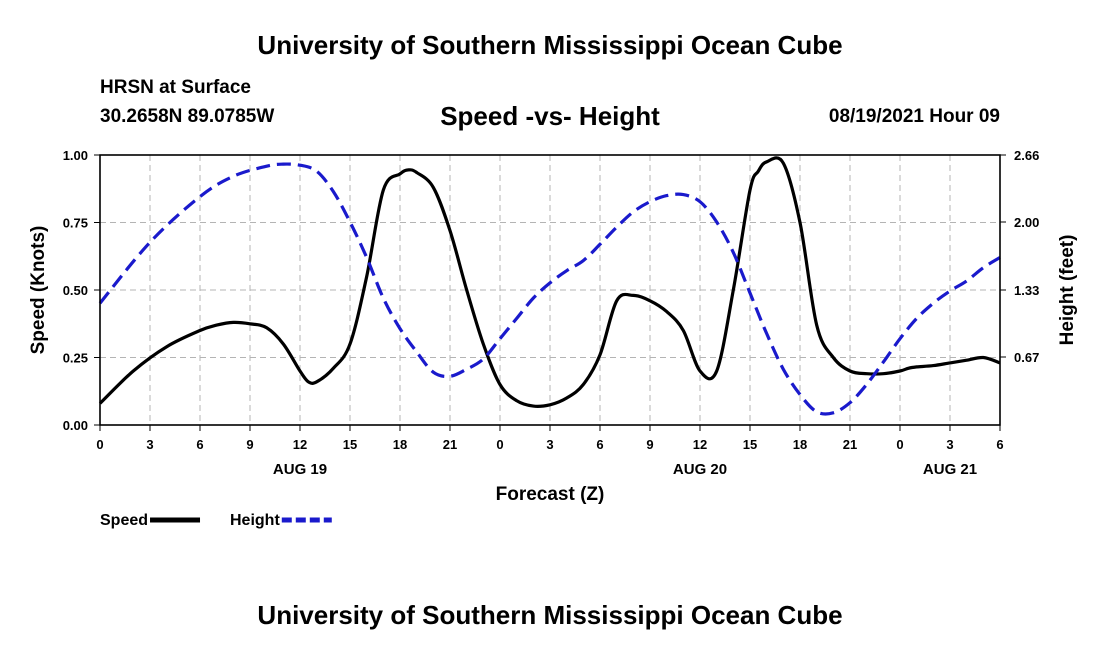  What do you see at coordinates (1067, 290) in the screenshot?
I see `y2-axis-label: Height (feet)` at bounding box center [1067, 290].